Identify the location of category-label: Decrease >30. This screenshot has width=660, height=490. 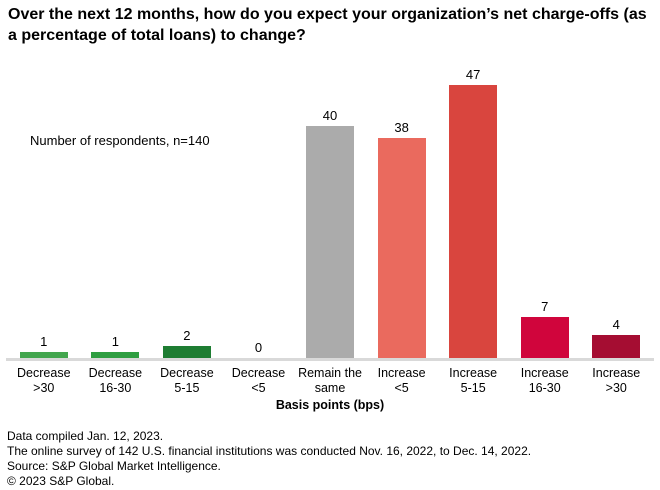
(44, 380).